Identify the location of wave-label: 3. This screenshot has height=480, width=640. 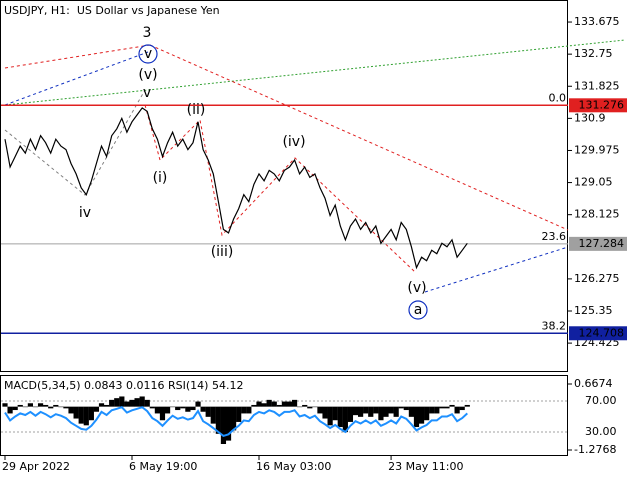
(147, 33).